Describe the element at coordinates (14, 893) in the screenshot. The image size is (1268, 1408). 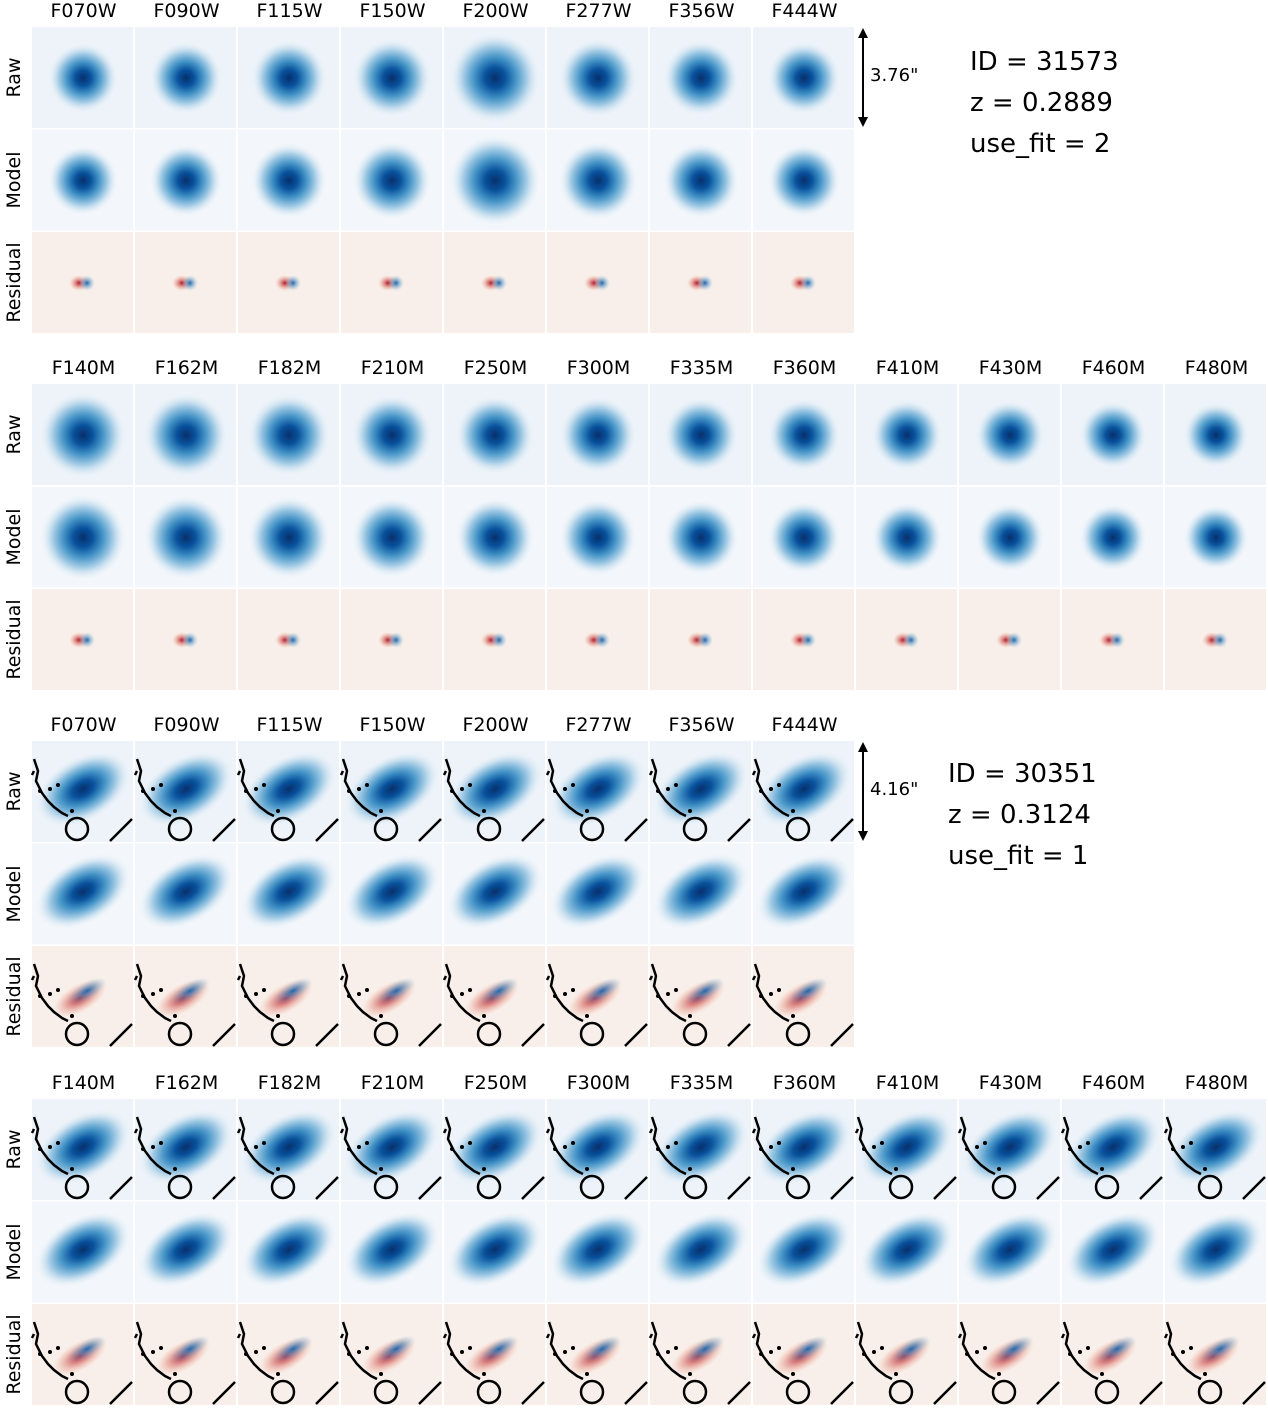
I see `row-label: Model` at that location.